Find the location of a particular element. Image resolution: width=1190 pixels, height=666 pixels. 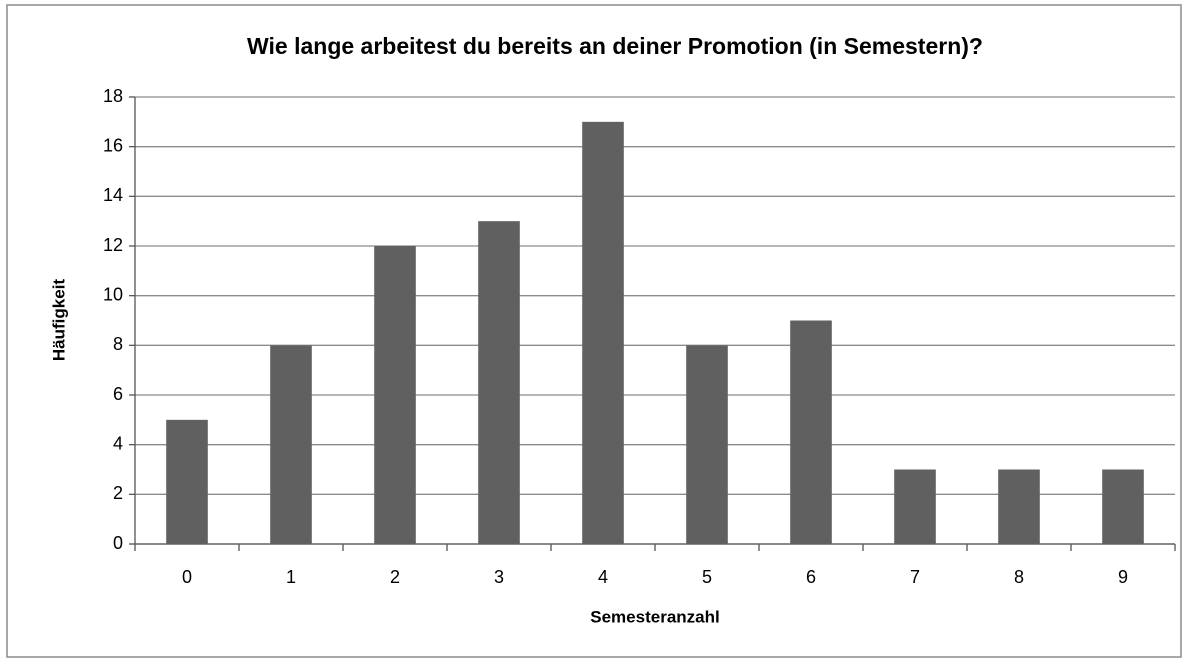

x-tick-label: 9 is located at coordinates (1123, 577).